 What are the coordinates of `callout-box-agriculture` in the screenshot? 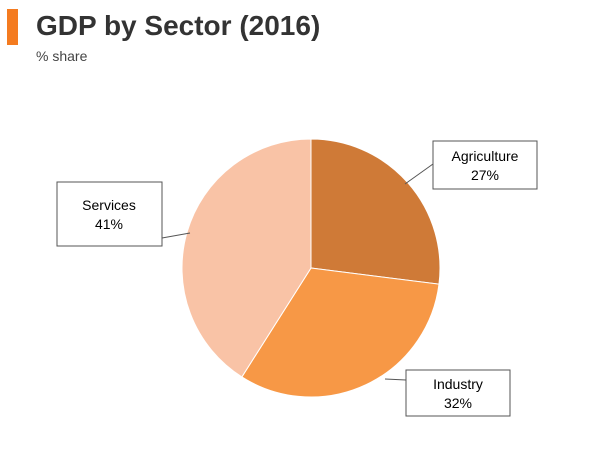 It's located at (485, 165).